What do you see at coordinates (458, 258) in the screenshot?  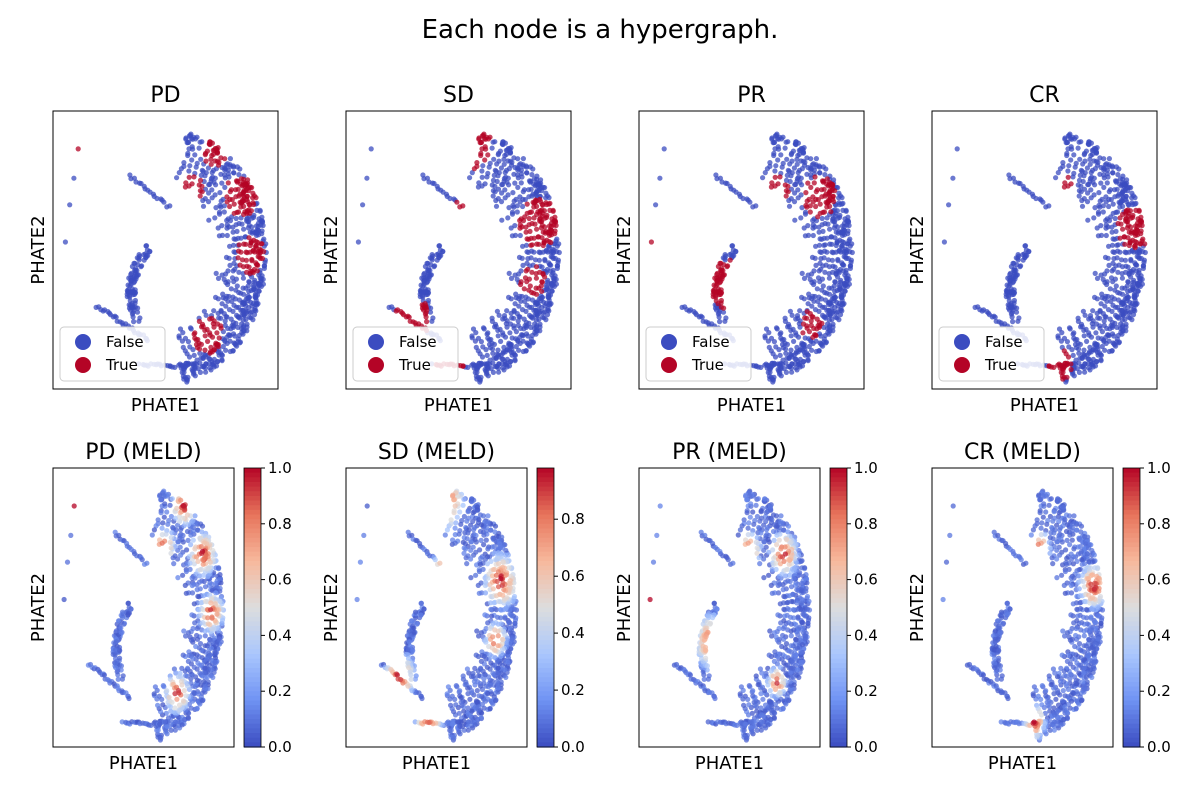 I see `scatter-points` at bounding box center [458, 258].